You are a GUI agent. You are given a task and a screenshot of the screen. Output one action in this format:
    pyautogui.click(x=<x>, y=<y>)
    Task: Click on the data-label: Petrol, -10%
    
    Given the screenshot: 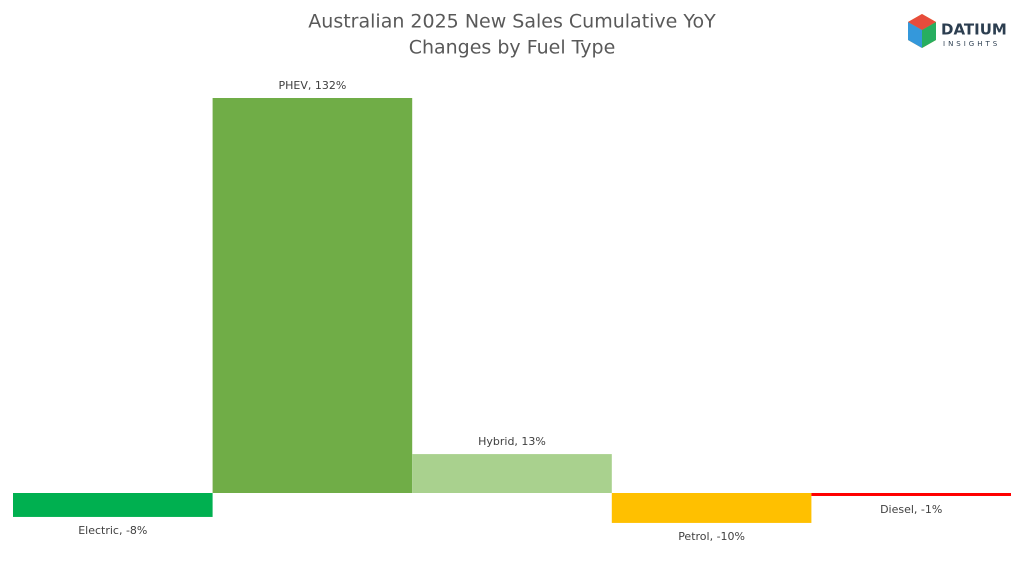 What is the action you would take?
    pyautogui.click(x=711, y=536)
    